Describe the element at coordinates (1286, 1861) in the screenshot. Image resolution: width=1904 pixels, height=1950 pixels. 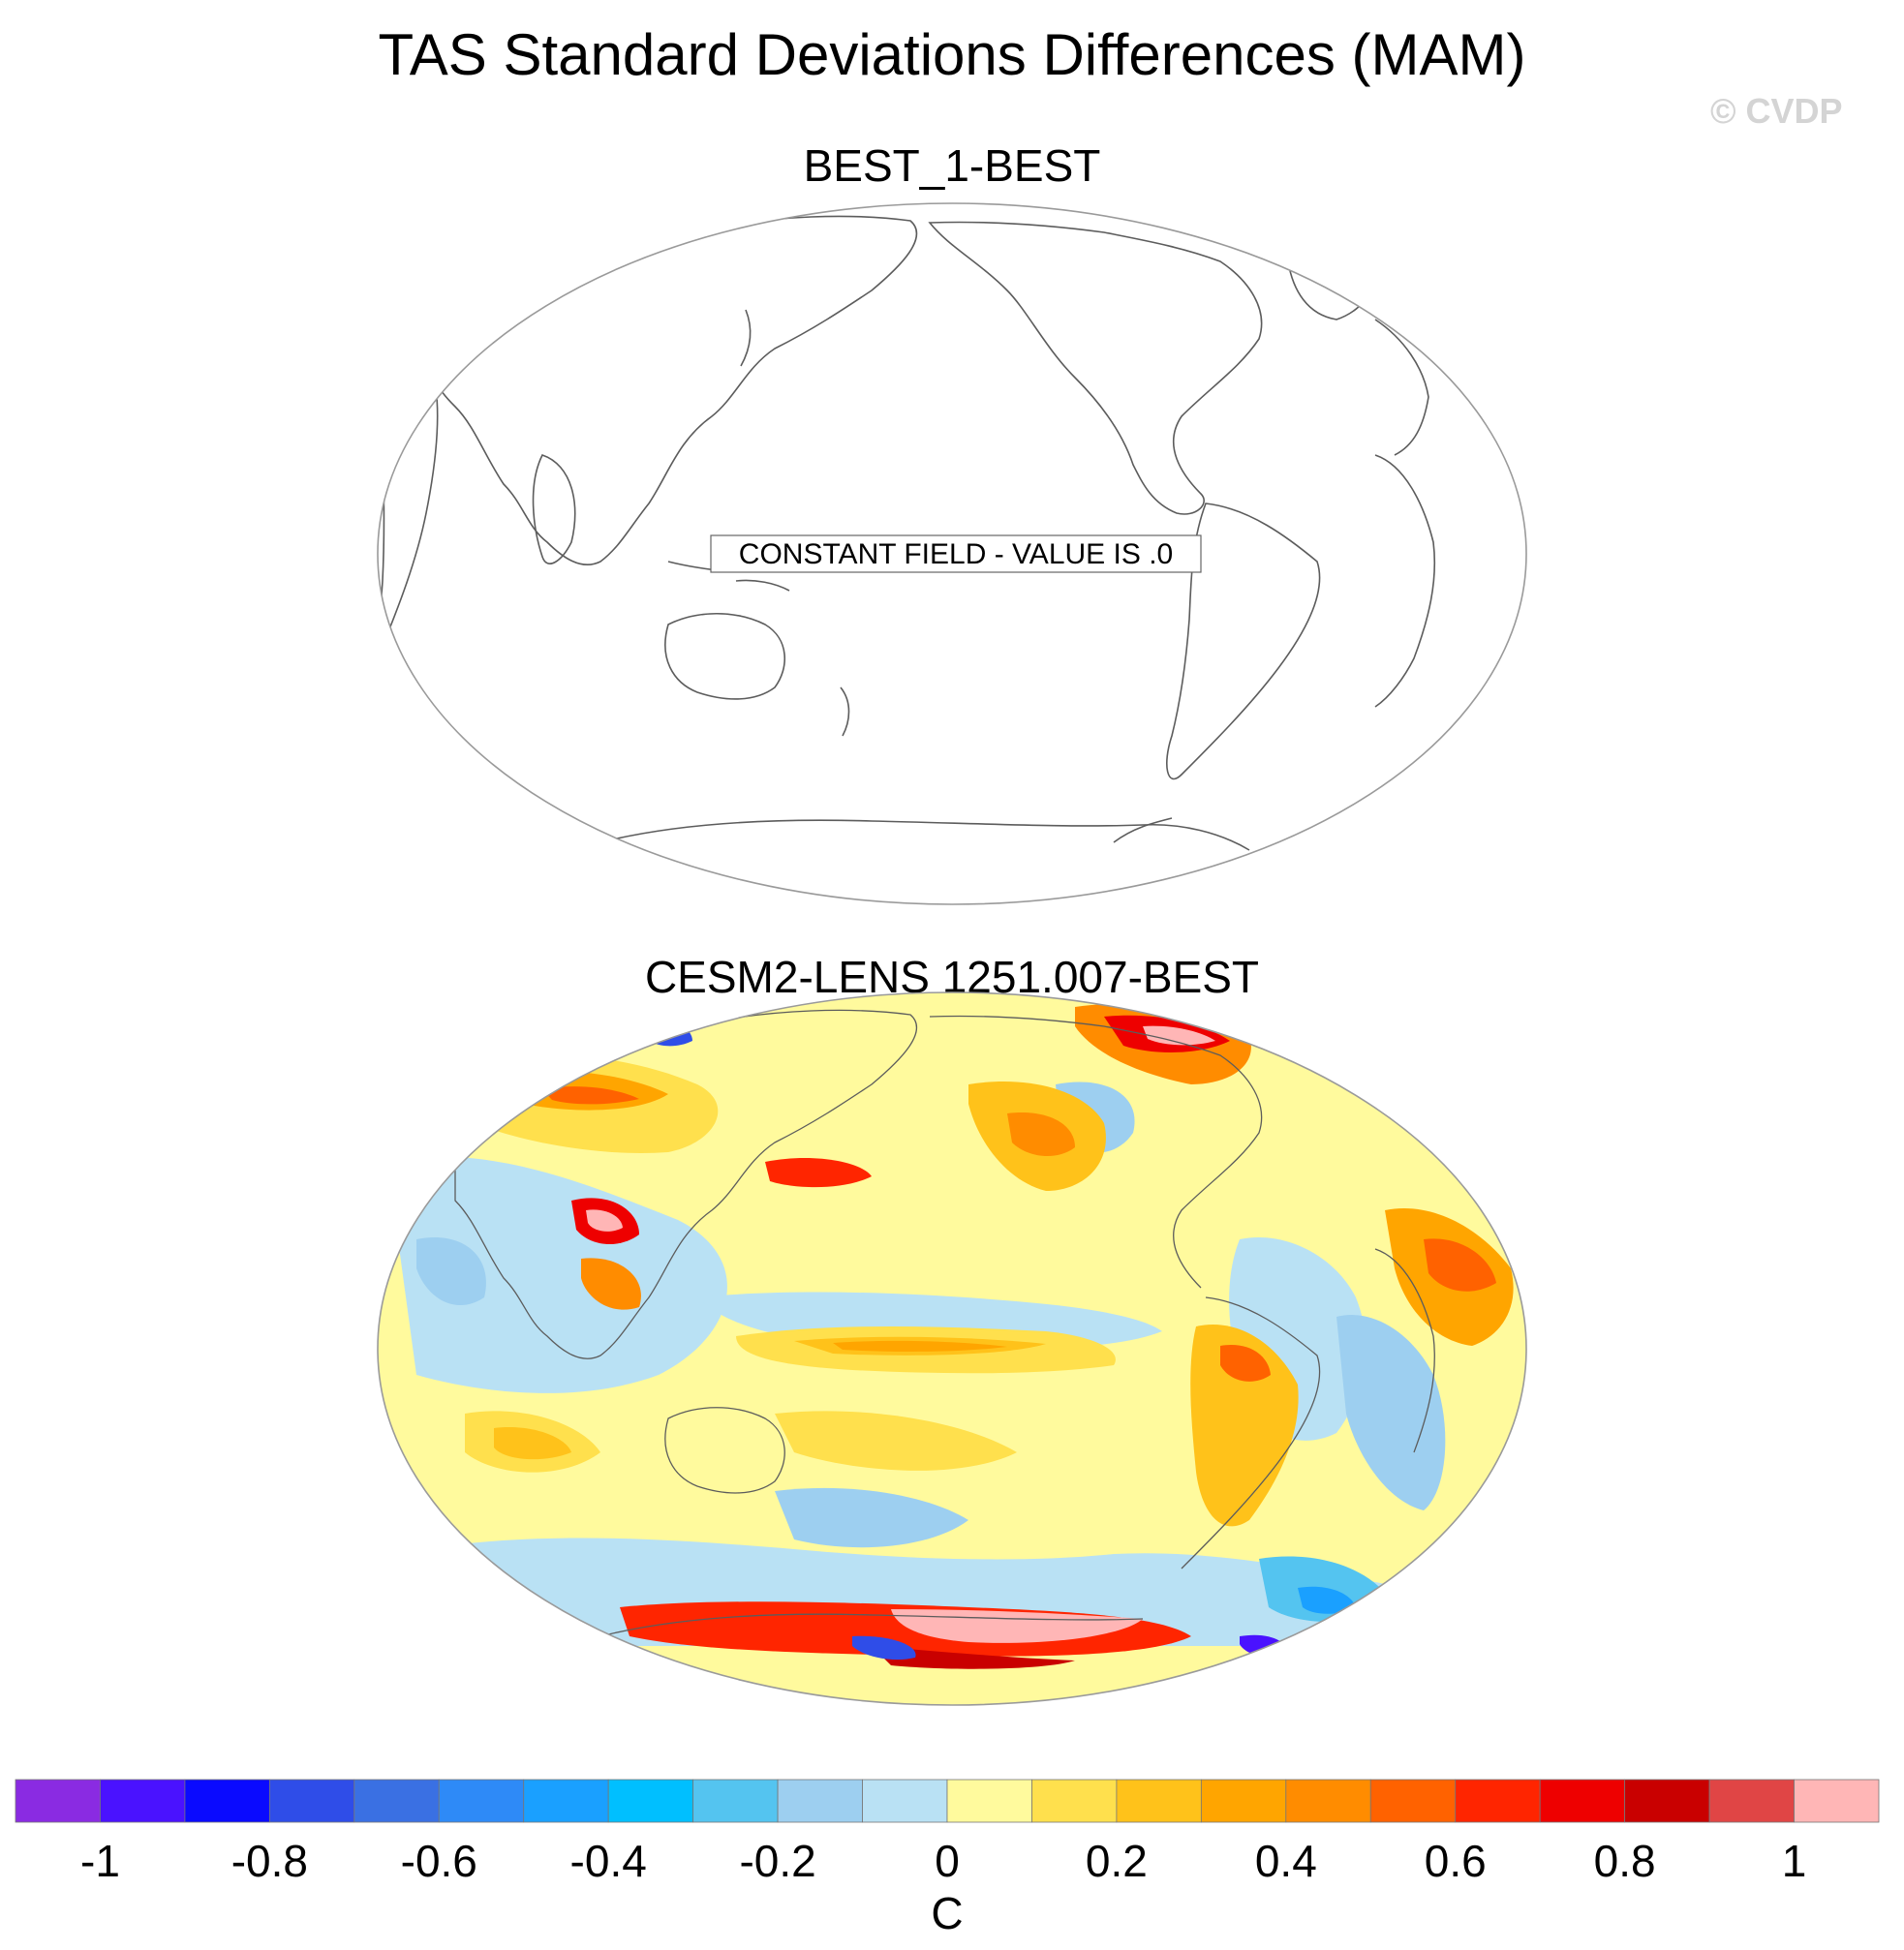
I see `colorbar-tick-label: 0.4` at that location.